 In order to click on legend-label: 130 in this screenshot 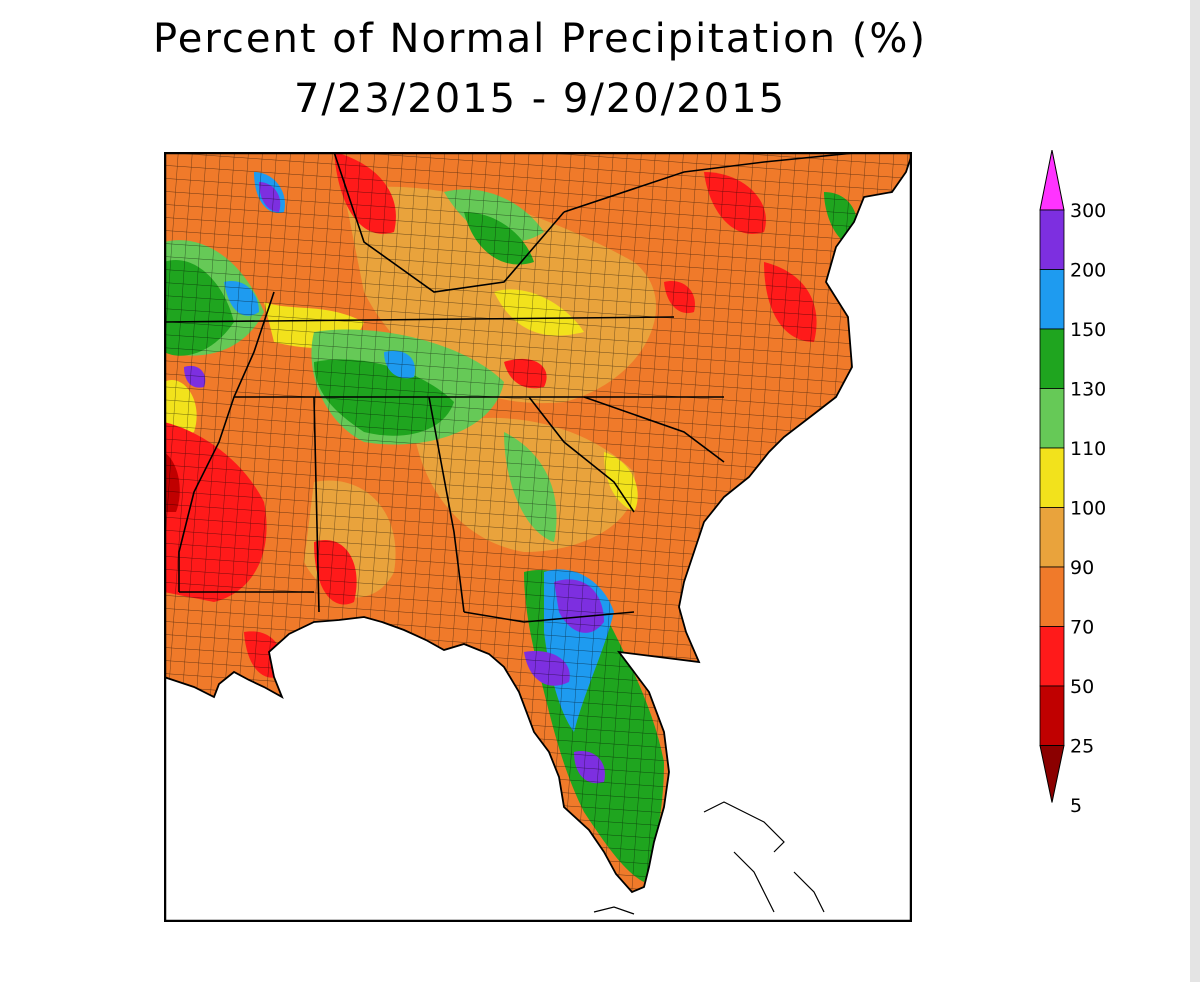, I will do `click(1088, 390)`.